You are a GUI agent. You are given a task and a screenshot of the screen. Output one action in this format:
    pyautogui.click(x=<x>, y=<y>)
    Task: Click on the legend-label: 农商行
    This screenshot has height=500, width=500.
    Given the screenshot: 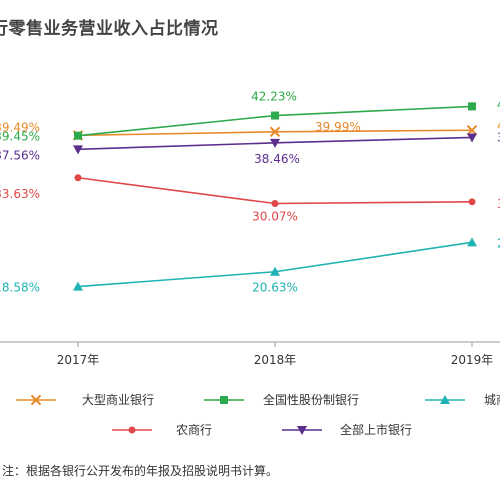 What is the action you would take?
    pyautogui.click(x=194, y=429)
    